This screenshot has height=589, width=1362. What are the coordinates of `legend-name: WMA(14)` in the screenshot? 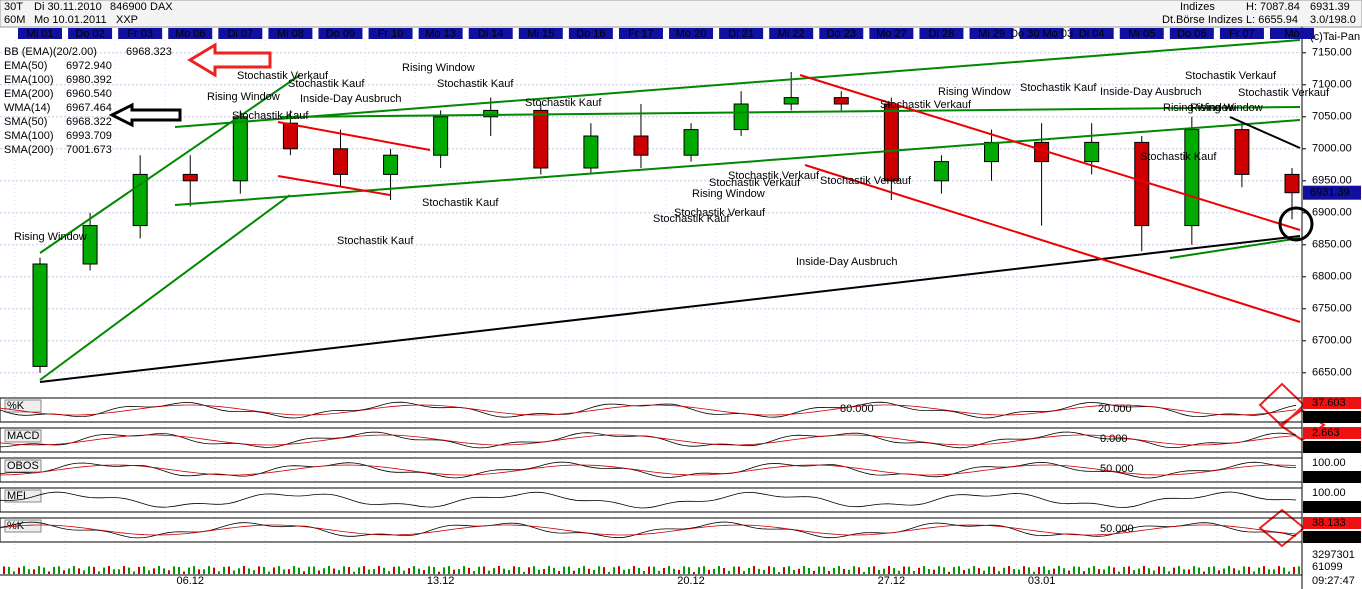 It's located at (27, 108).